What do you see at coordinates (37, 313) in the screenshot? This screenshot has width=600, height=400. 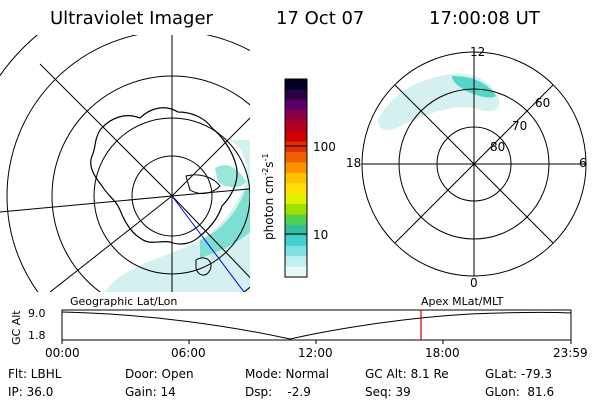 I see `timeline-ytick-9: 9.0` at bounding box center [37, 313].